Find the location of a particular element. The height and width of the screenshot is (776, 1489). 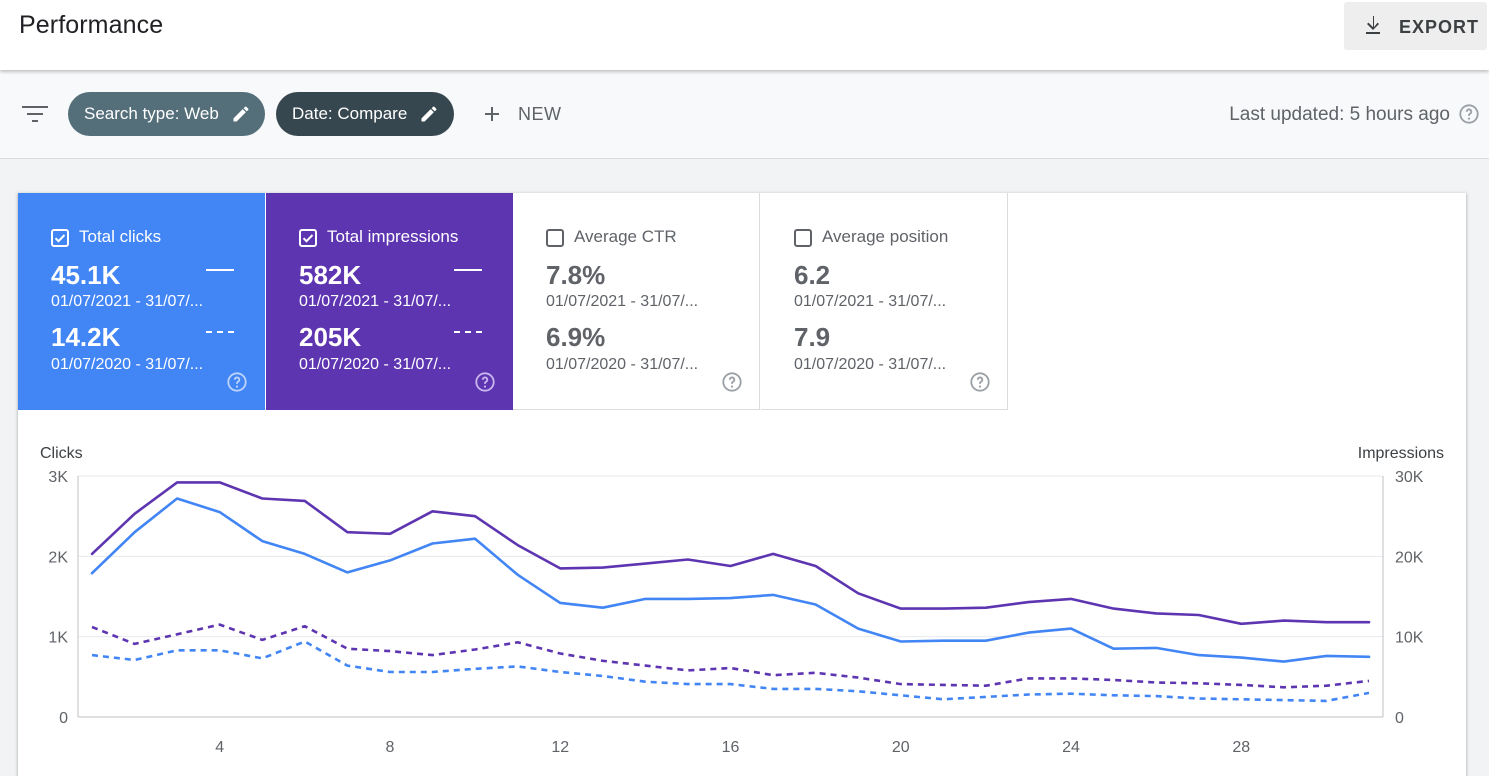

date-chip-label: Date: Compare is located at coordinates (350, 113).